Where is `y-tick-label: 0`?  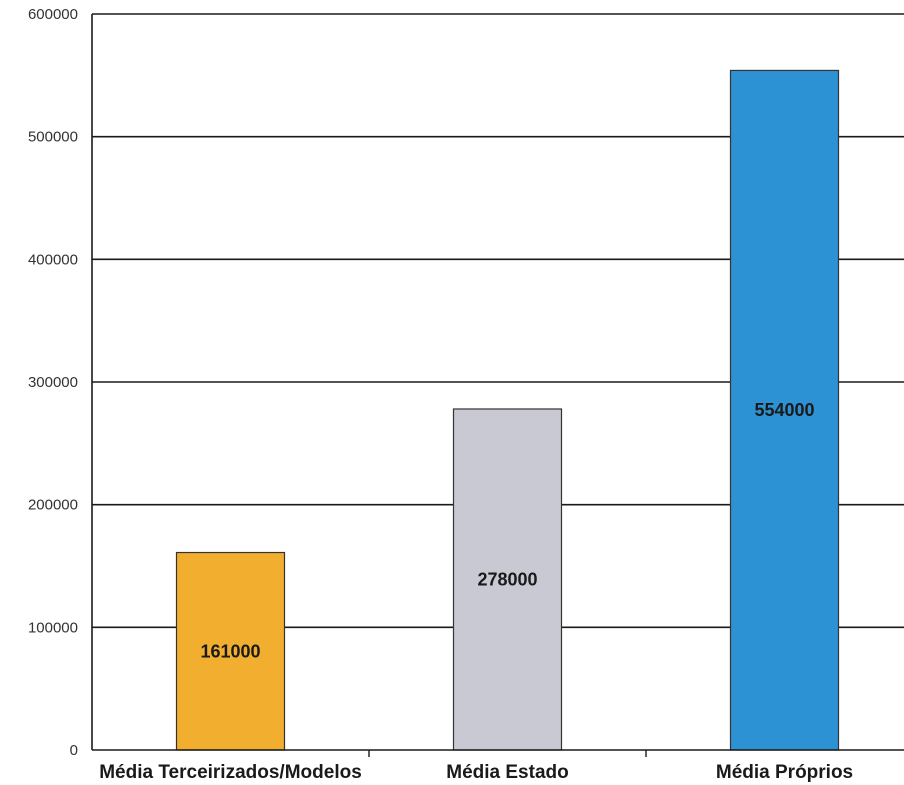
y-tick-label: 0 is located at coordinates (74, 750).